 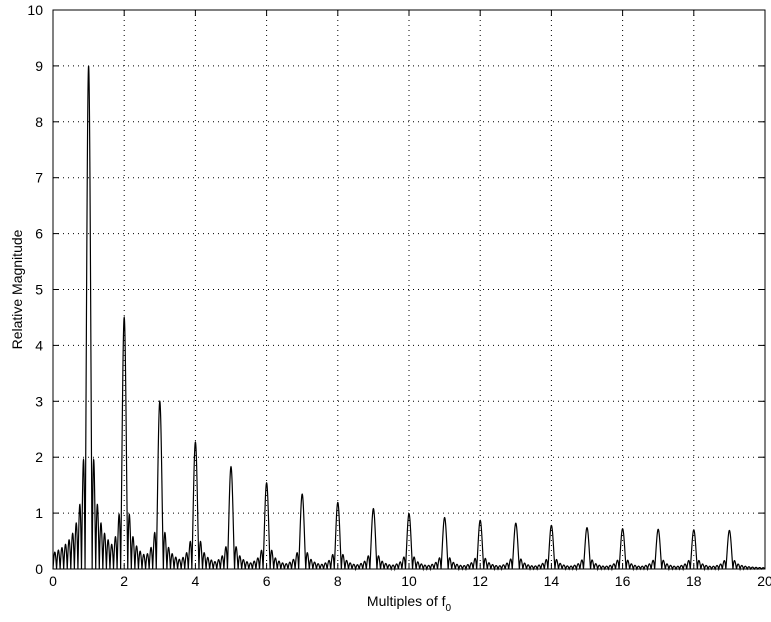 What do you see at coordinates (39, 513) in the screenshot?
I see `y-tick-label: 1` at bounding box center [39, 513].